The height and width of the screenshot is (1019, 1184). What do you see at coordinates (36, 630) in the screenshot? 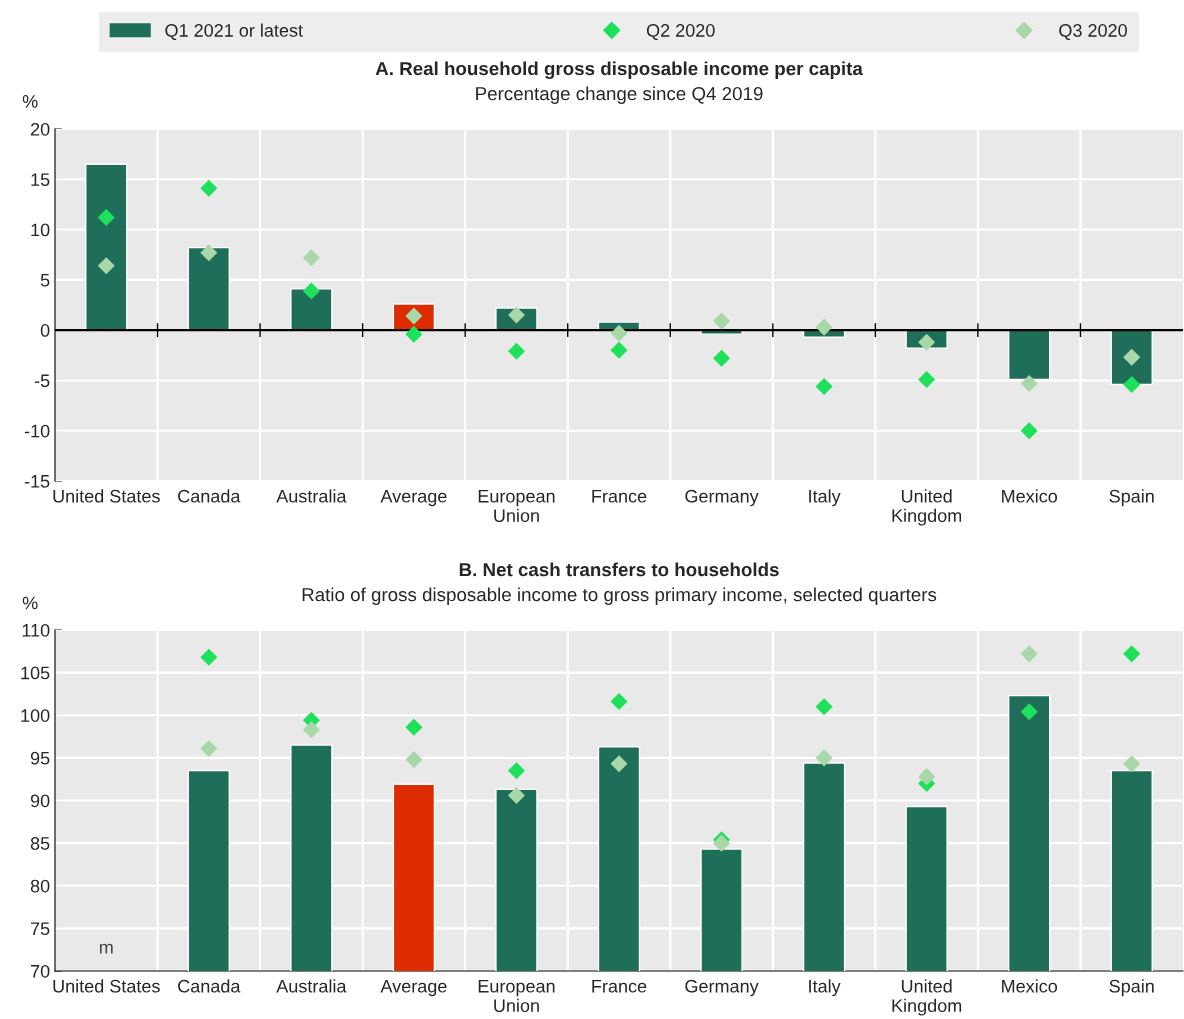
I see `y-tick-label: 110` at bounding box center [36, 630].